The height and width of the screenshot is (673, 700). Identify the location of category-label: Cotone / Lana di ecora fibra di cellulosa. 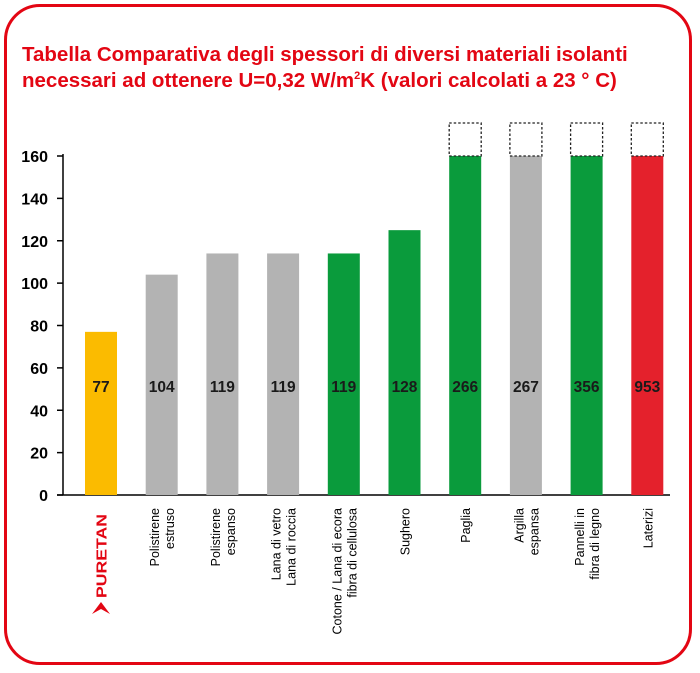
(344, 571).